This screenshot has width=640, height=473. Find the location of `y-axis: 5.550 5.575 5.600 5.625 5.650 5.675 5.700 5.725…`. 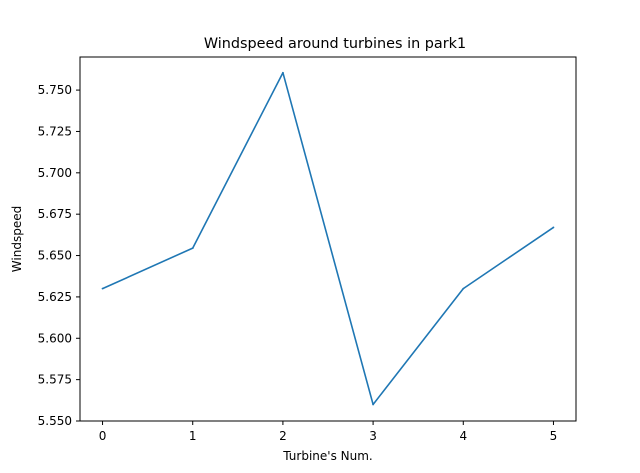

y-axis: 5.550 5.575 5.600 5.625 5.650 5.675 5.700 5.725… is located at coordinates (59, 255).